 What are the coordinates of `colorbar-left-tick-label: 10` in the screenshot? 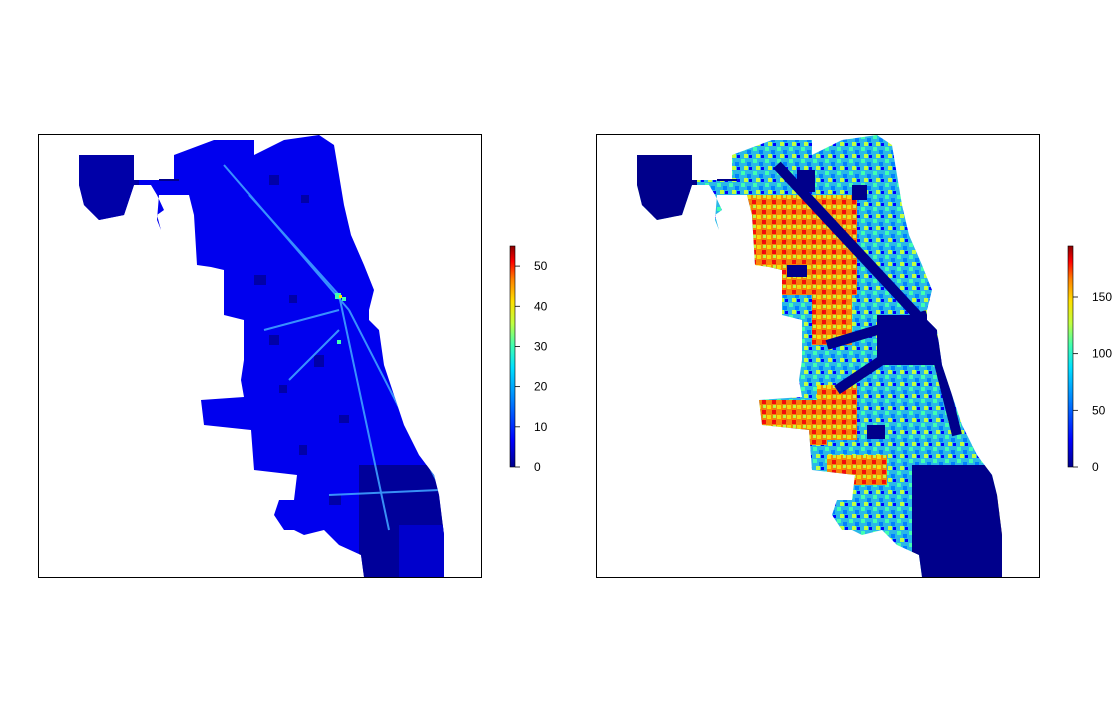 It's located at (541, 427).